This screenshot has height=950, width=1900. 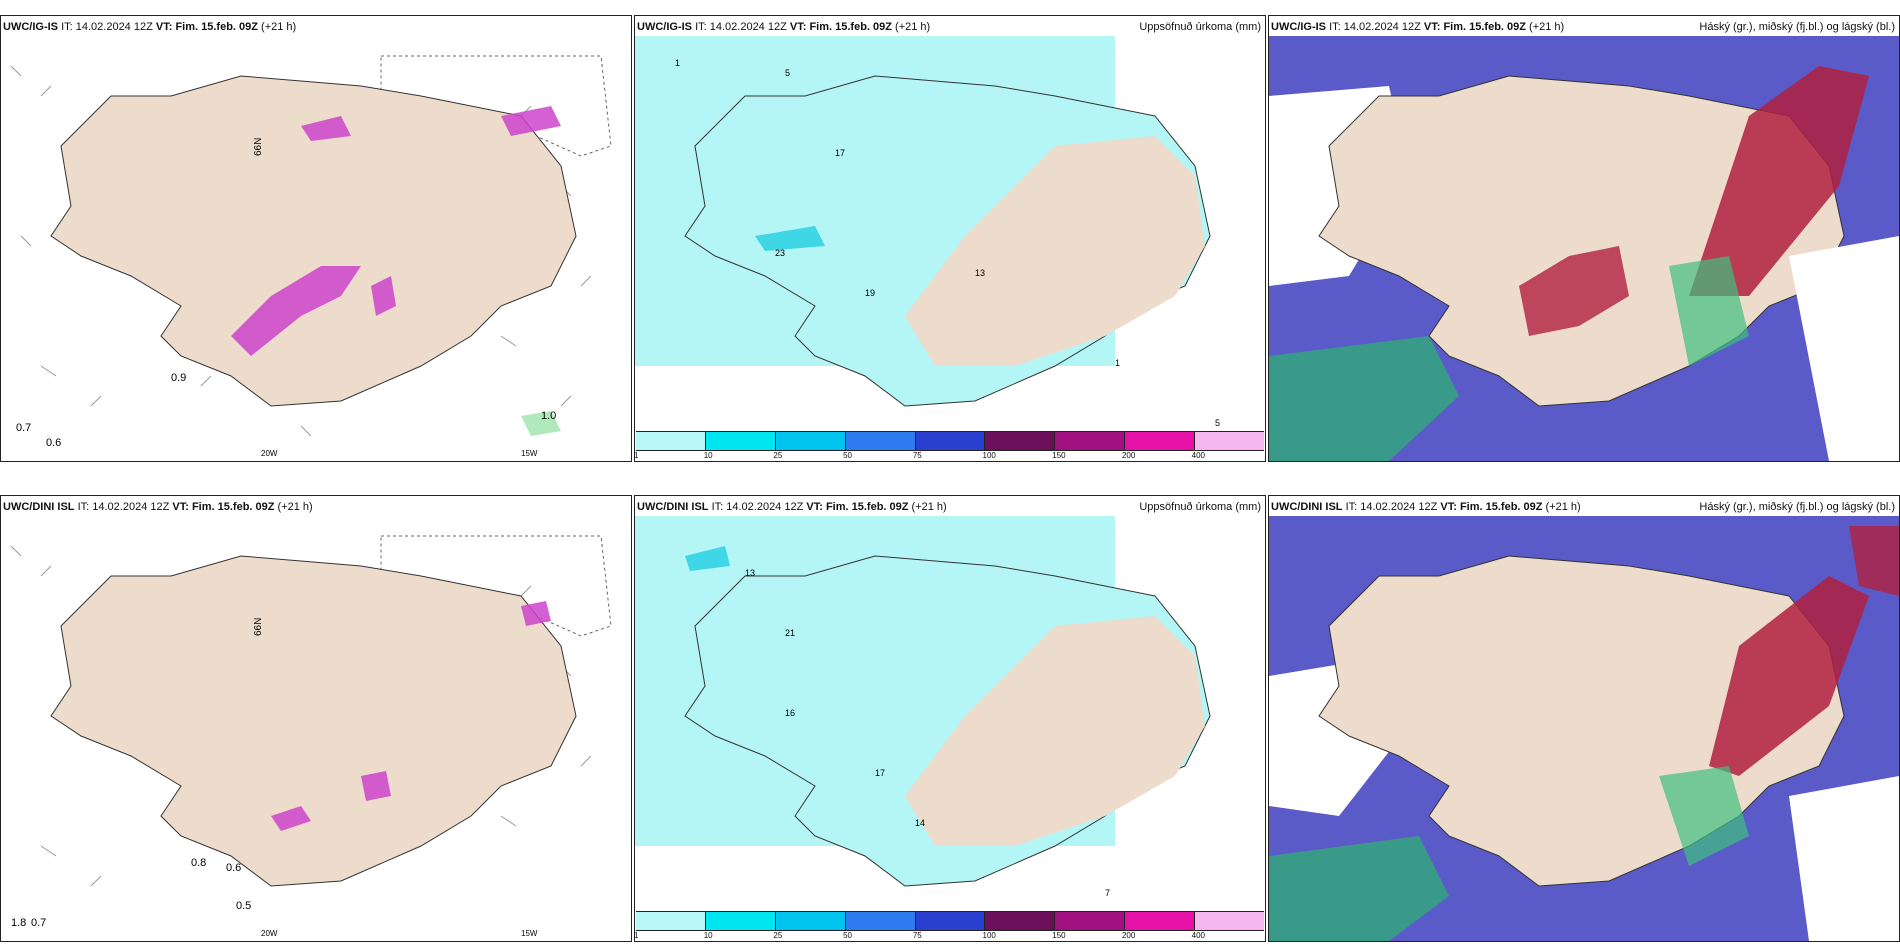 What do you see at coordinates (950, 248) in the screenshot?
I see `map-precip: 1 5 17 23 19 13 1 5` at bounding box center [950, 248].